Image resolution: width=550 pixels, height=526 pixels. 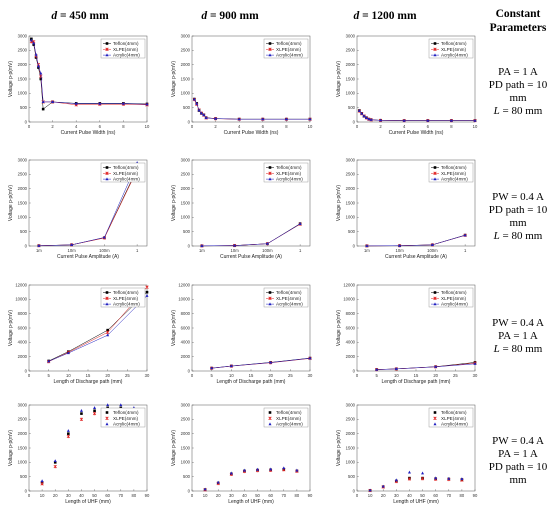 What do you see at coordinates (127, 375) in the screenshot?
I see `x-tick-label: 25` at bounding box center [127, 375].